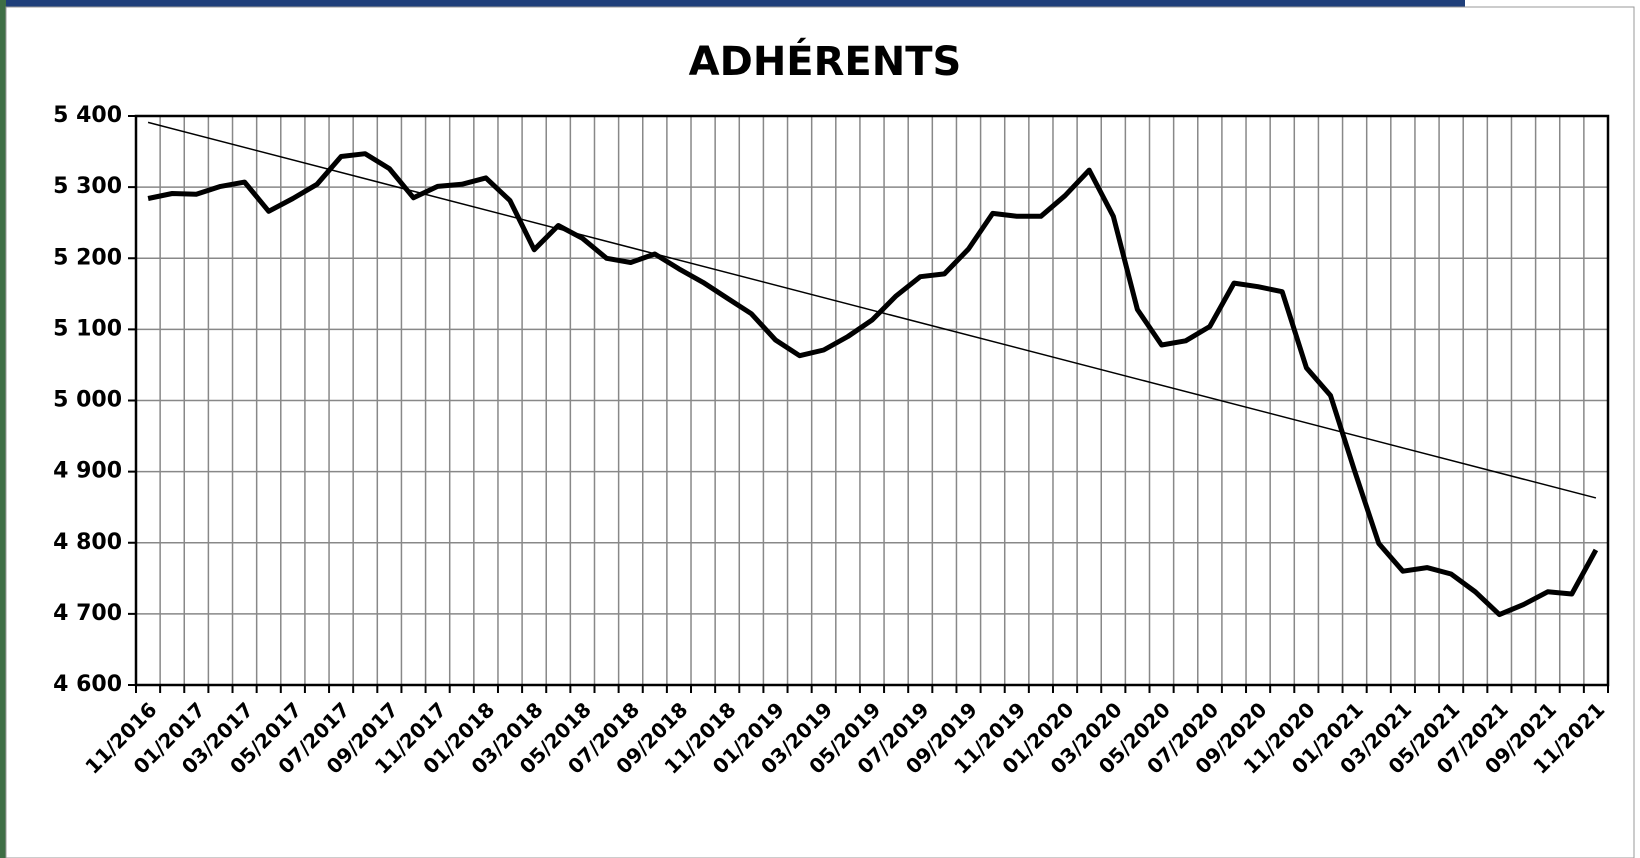 This screenshot has height=858, width=1640. Describe the element at coordinates (87, 613) in the screenshot. I see `y-tick-label: 4 700` at that location.